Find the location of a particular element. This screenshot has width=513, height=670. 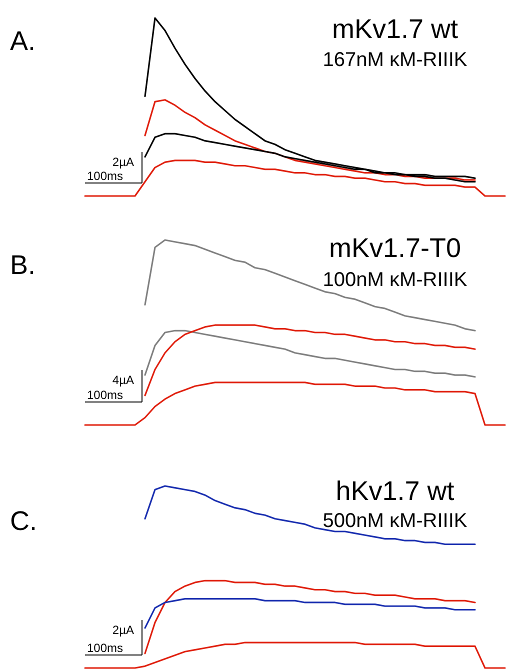

chart-title: hKv1.7 wt is located at coordinates (395, 491).